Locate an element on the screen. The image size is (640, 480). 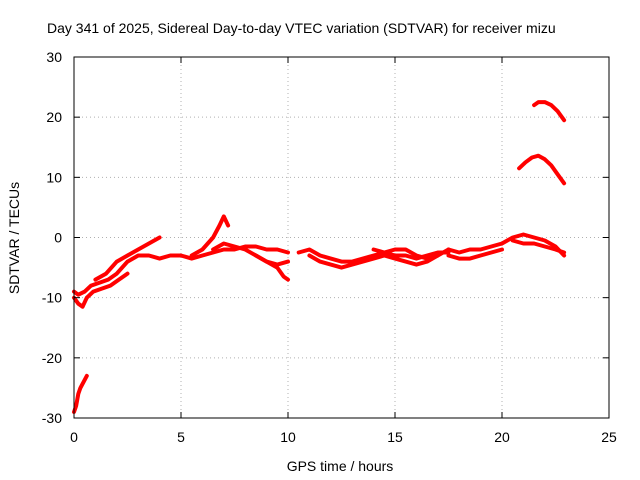
y-tick-label: -10 is located at coordinates (52, 298).